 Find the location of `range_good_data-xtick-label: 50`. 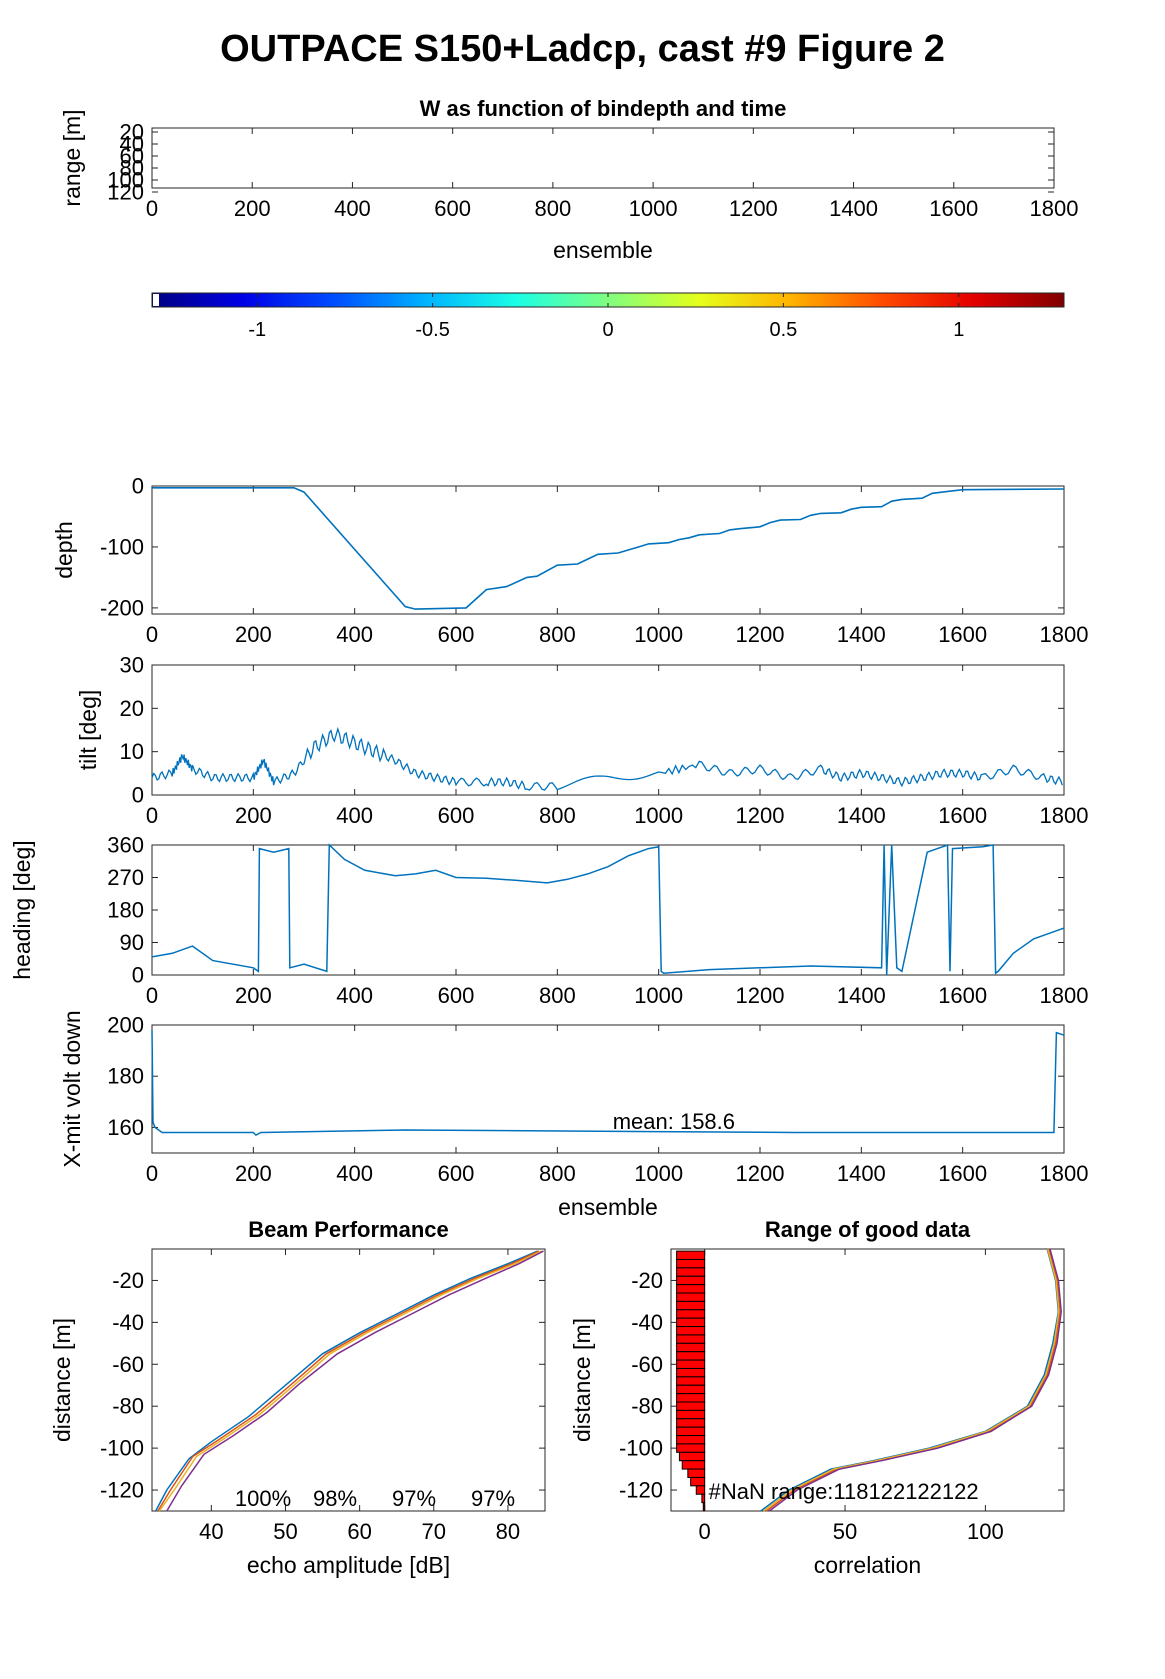

range_good_data-xtick-label: 50 is located at coordinates (845, 1531).